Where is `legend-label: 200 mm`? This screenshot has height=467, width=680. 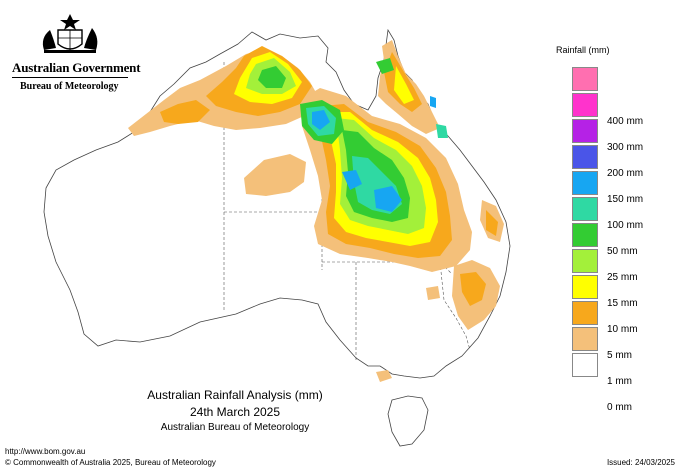
legend-label: 200 mm is located at coordinates (625, 173).